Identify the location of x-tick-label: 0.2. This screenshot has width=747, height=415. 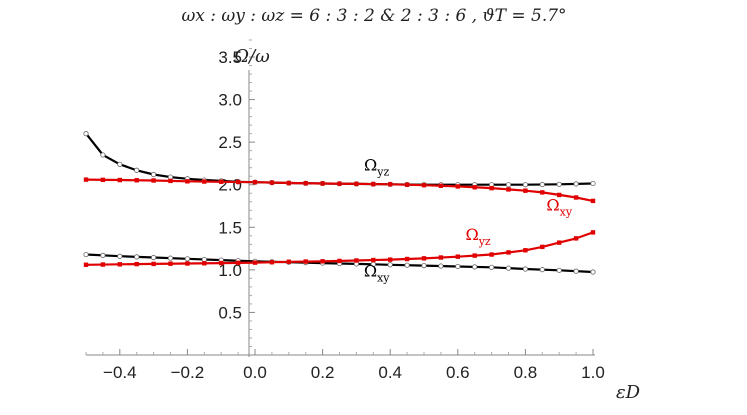
(323, 372).